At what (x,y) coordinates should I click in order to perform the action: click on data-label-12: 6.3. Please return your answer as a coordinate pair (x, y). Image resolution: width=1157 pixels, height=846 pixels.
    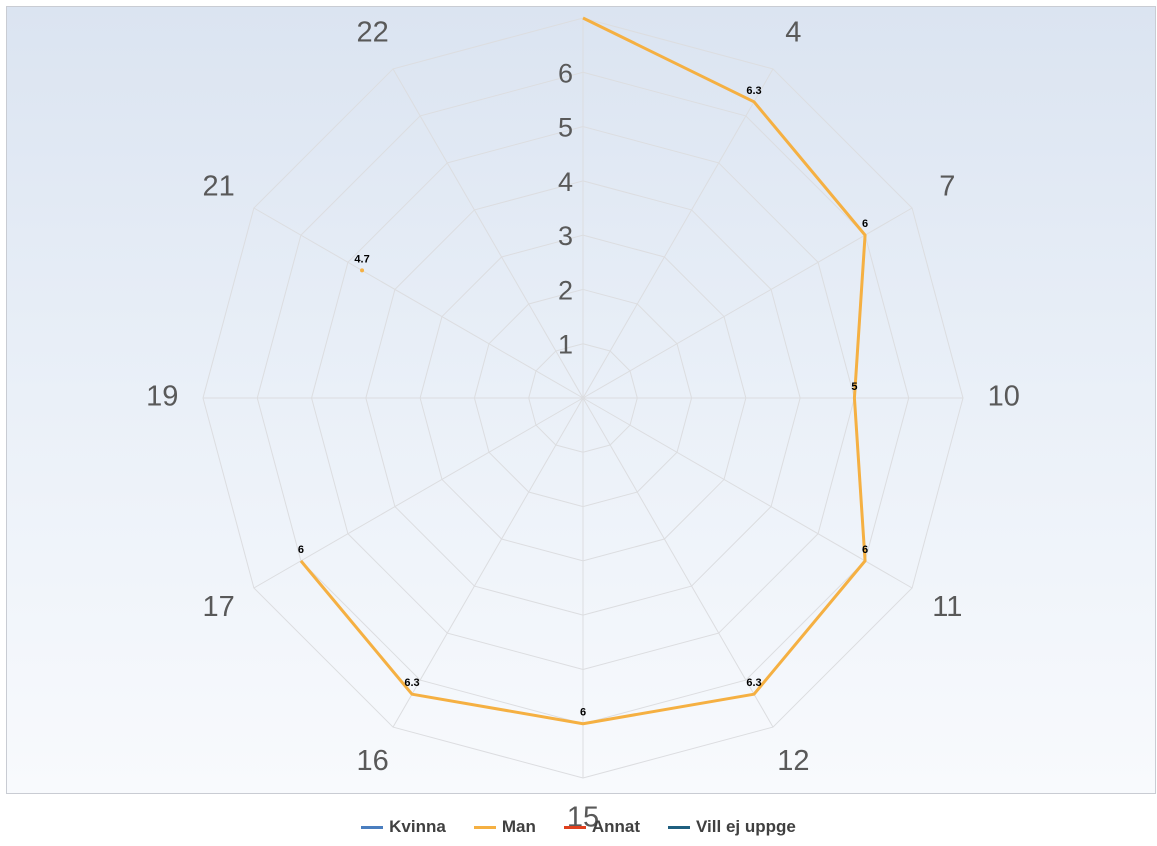
    Looking at the image, I should click on (753, 683).